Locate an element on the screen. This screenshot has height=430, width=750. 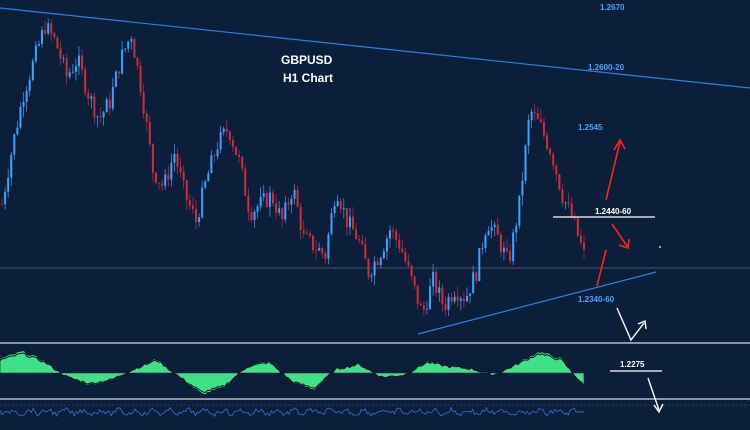
white-v-arrow-icon is located at coordinates (631, 324).